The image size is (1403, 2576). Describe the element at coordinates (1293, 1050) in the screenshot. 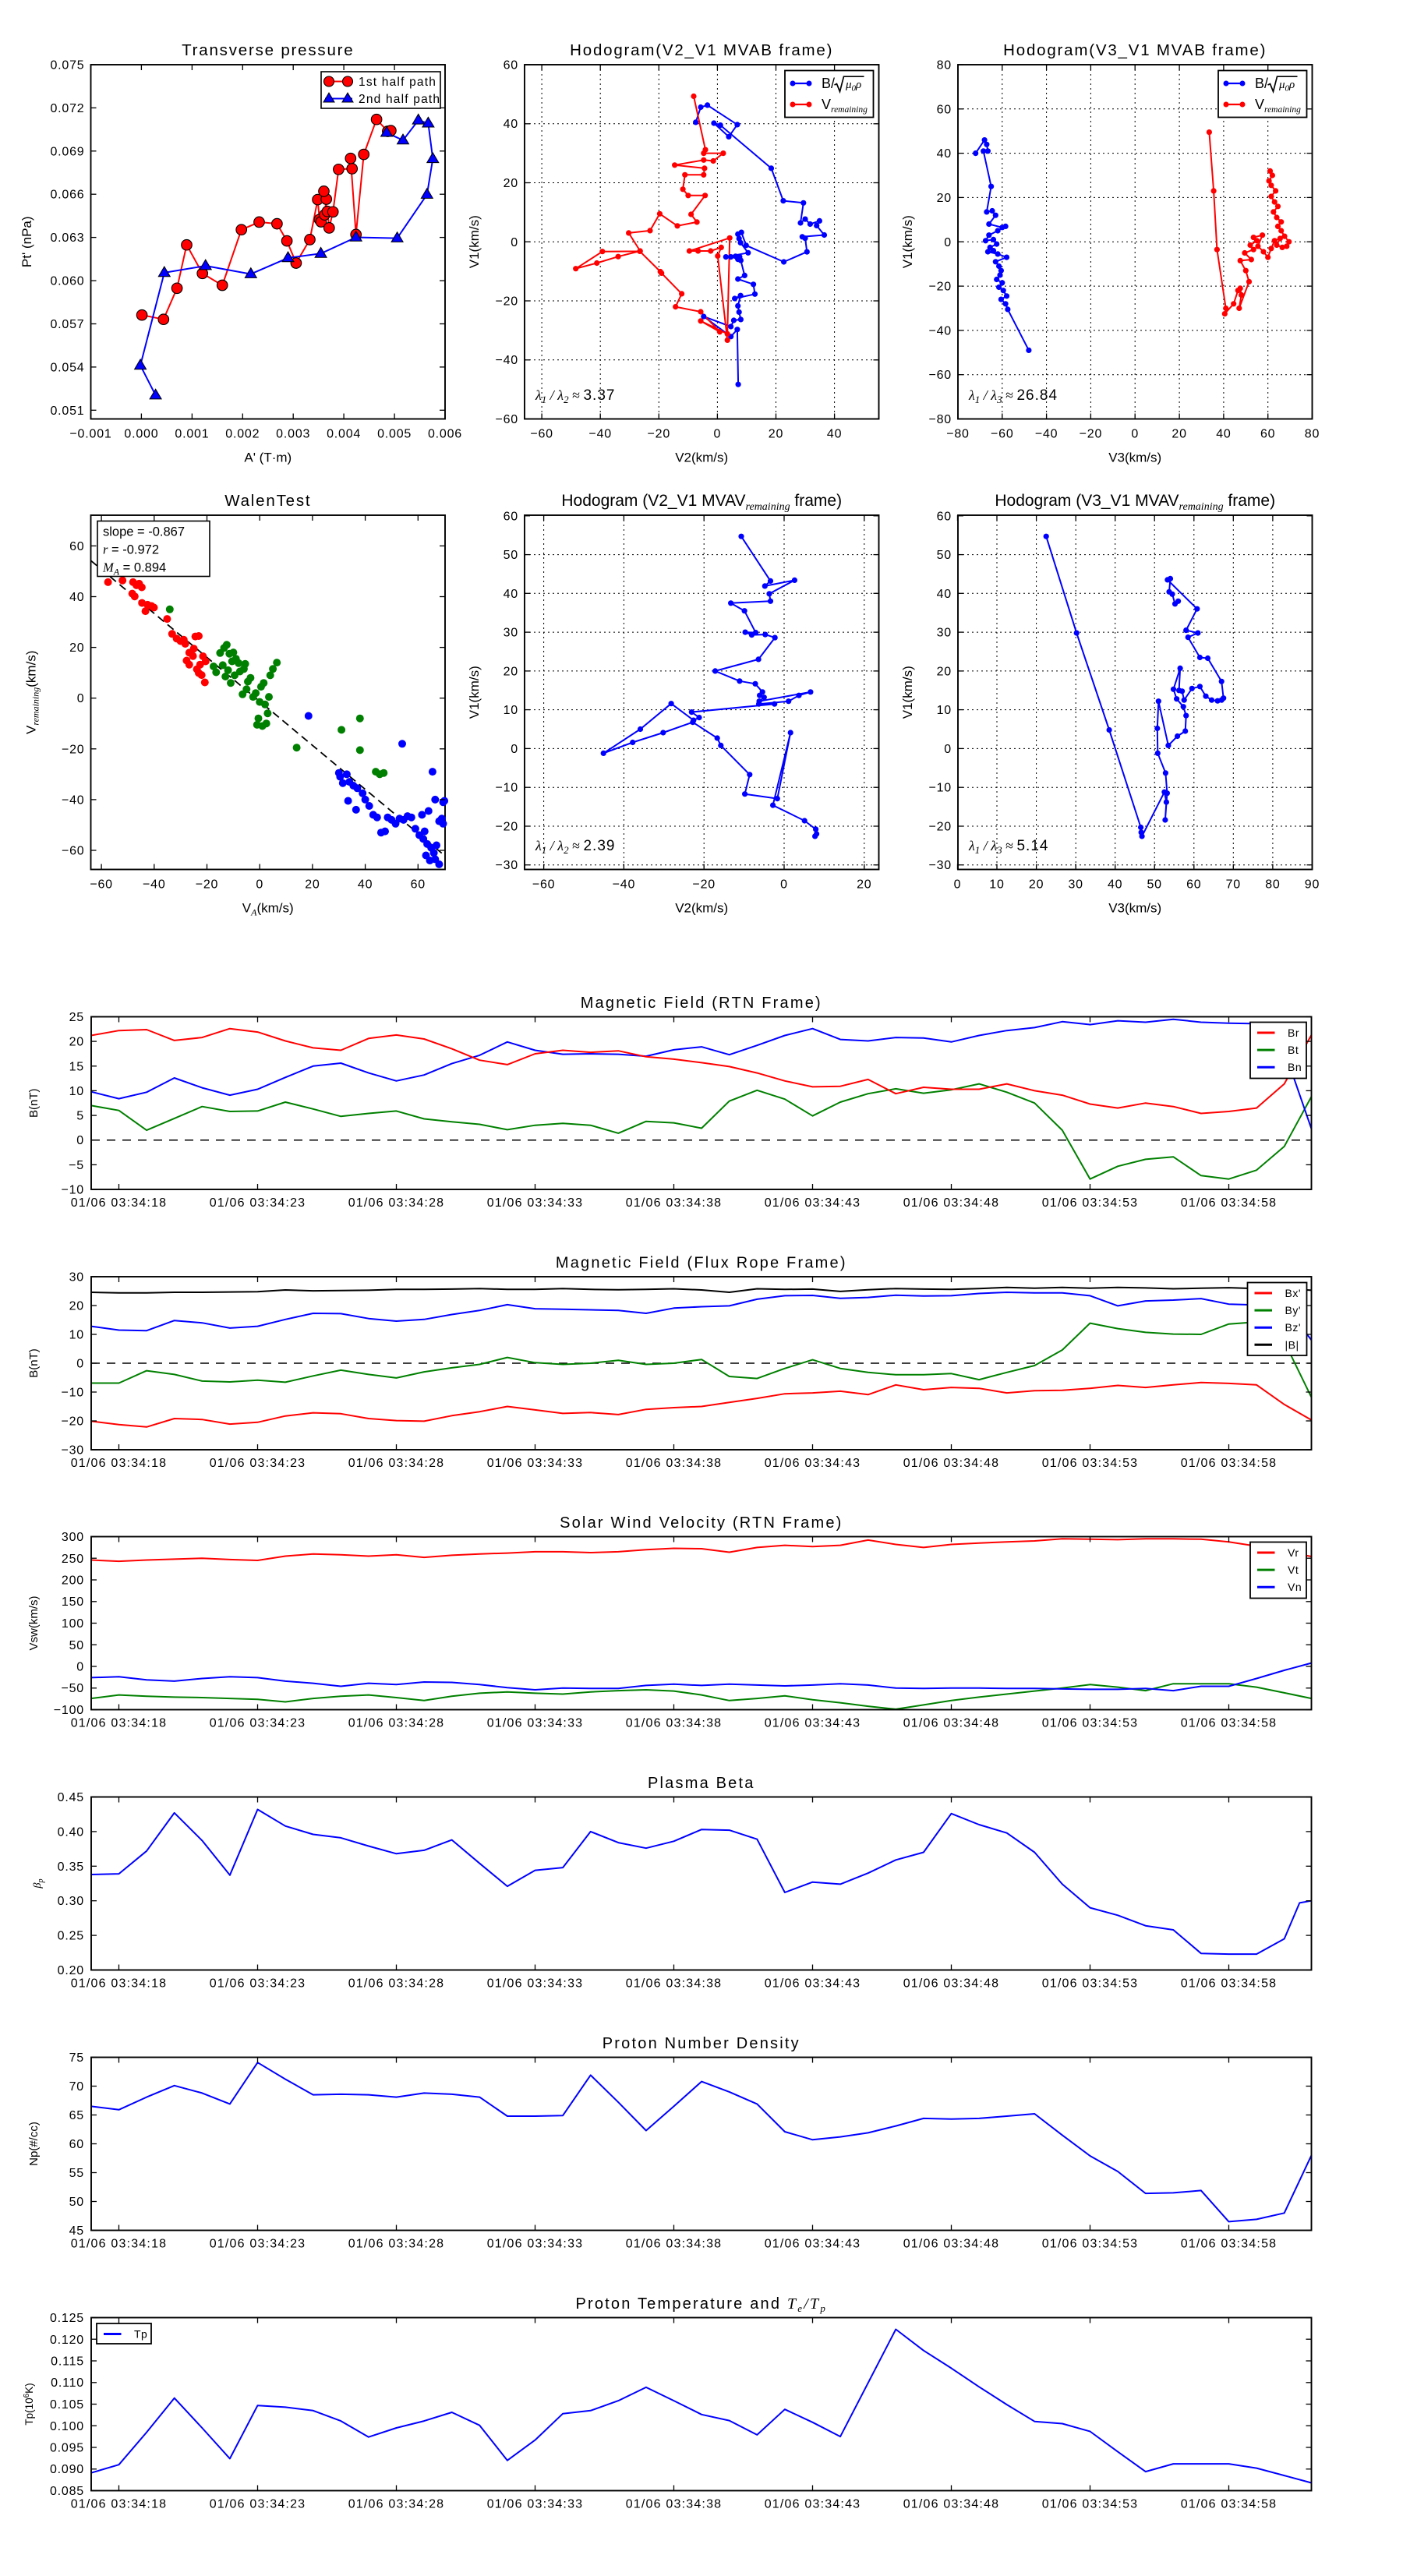

I see `svg-text: Bt` at that location.